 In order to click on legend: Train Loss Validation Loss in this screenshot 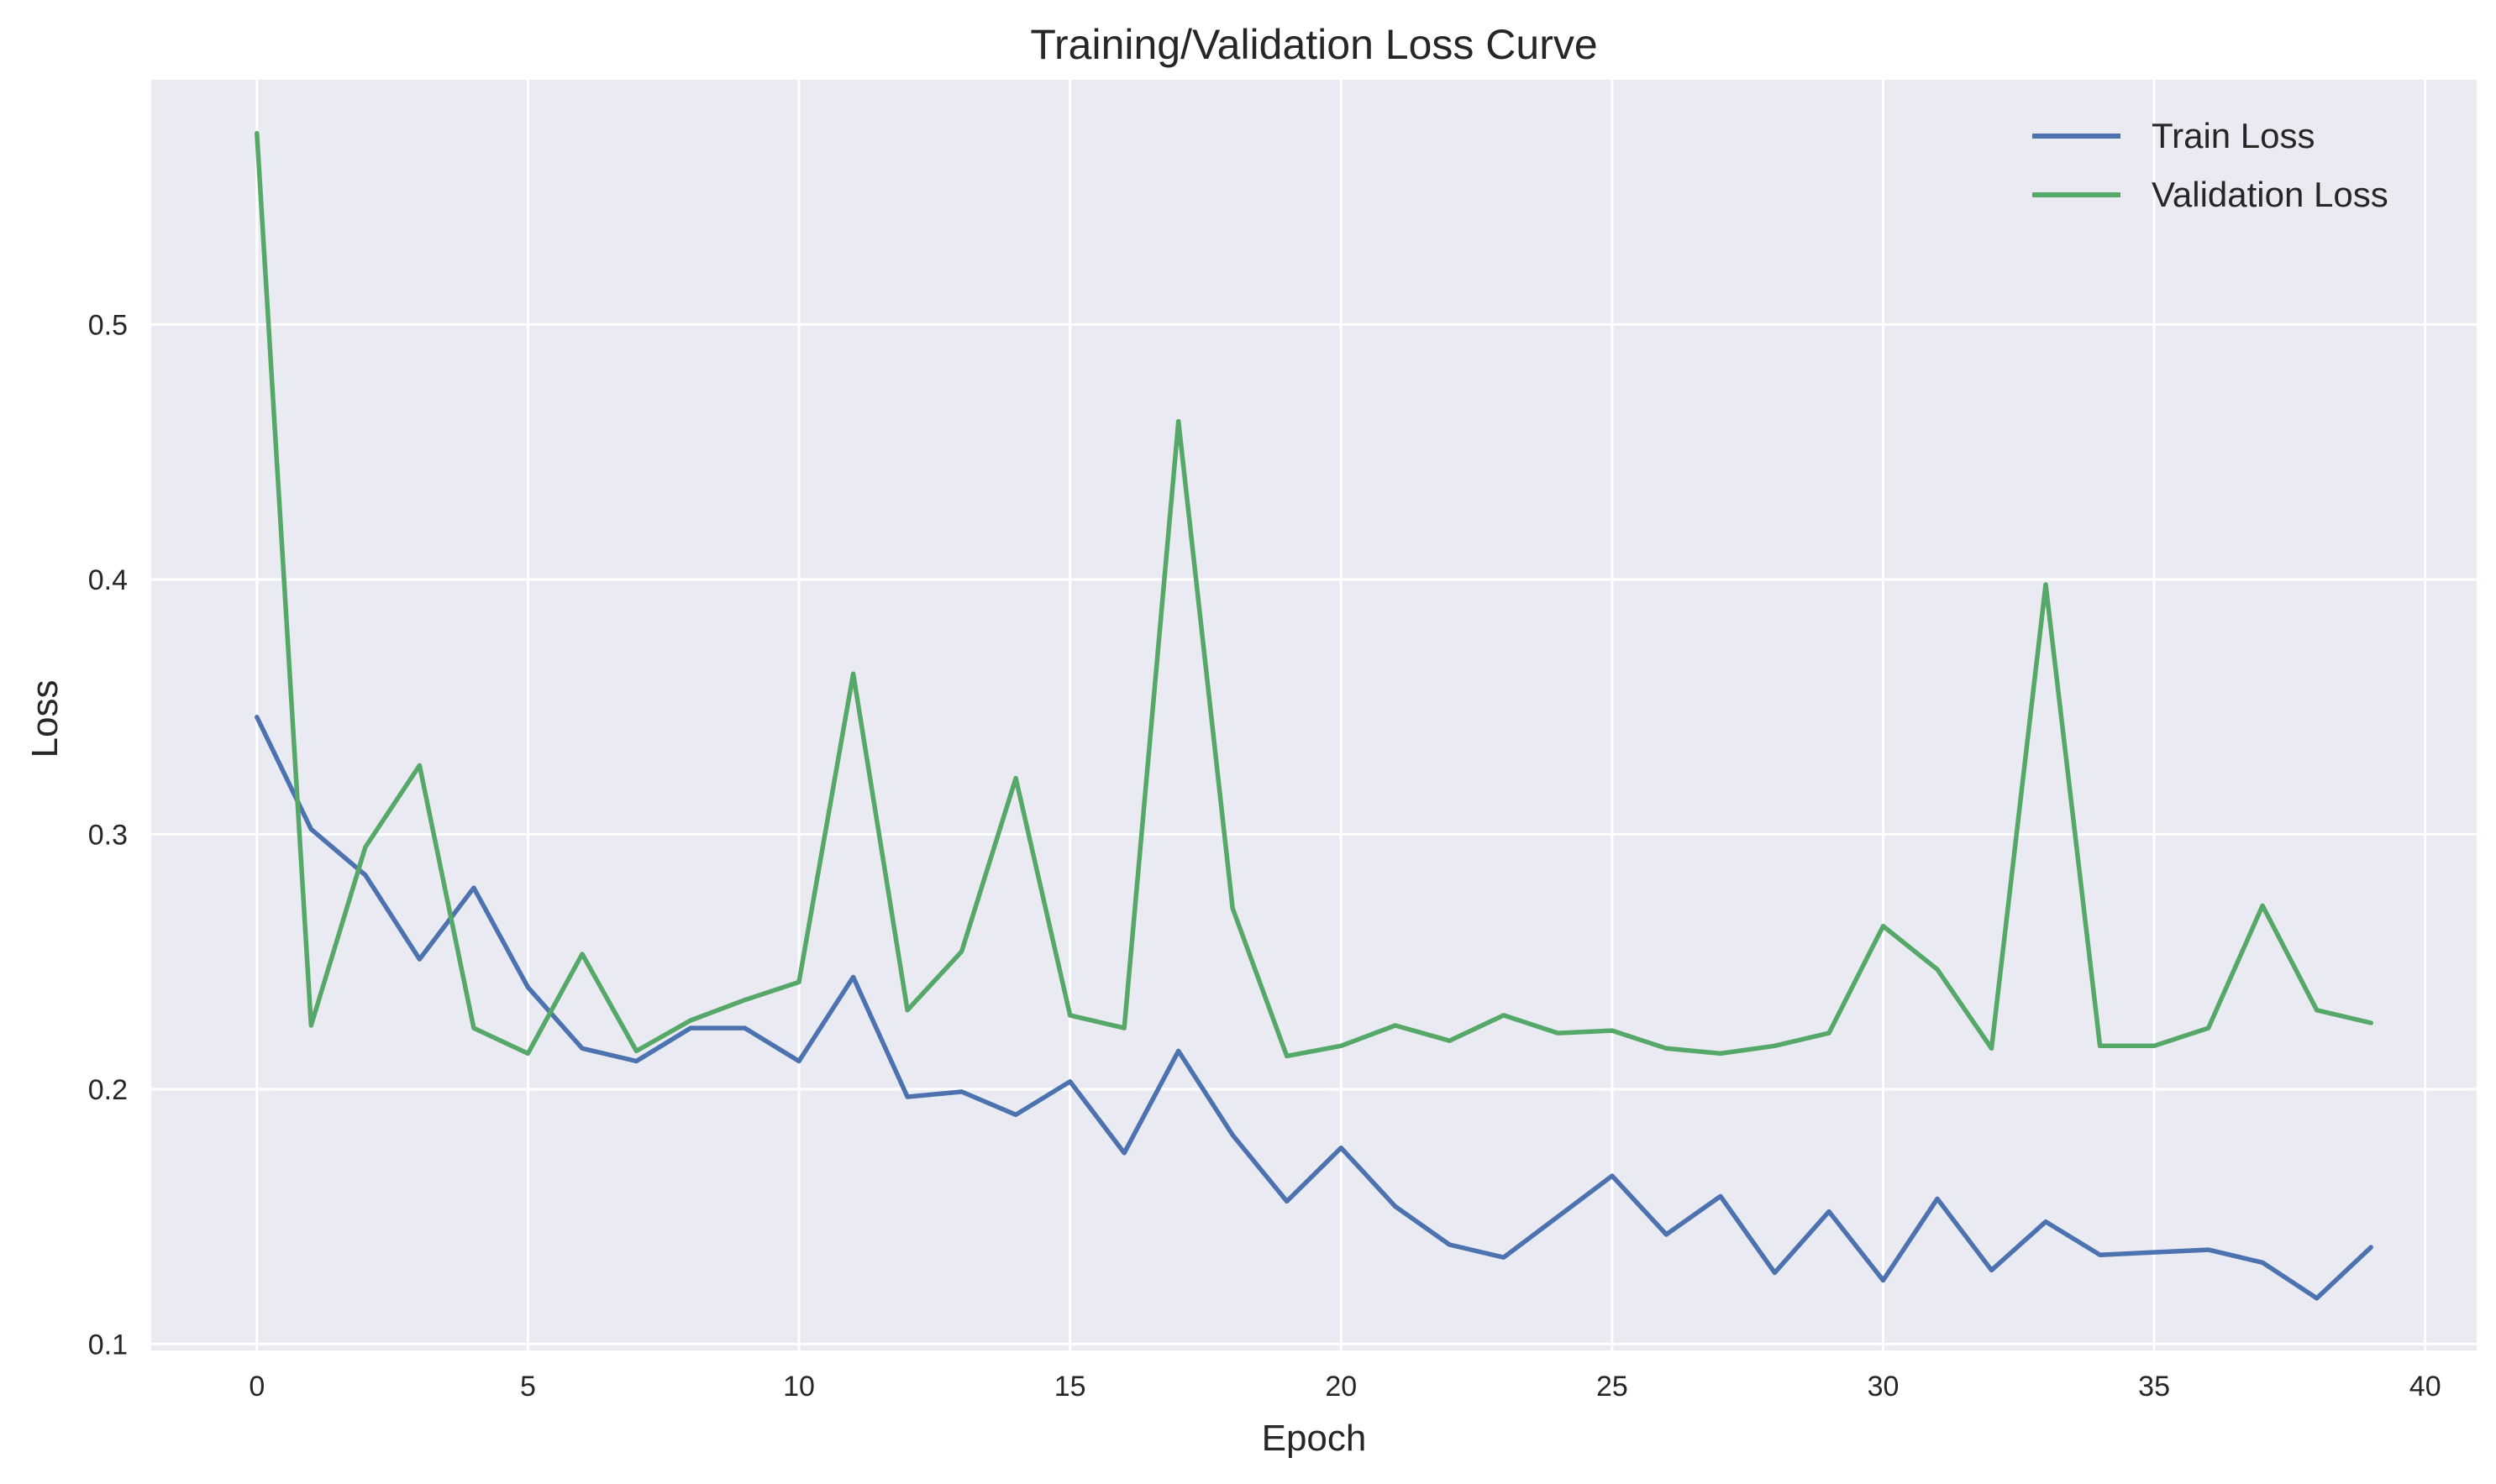, I will do `click(2210, 165)`.